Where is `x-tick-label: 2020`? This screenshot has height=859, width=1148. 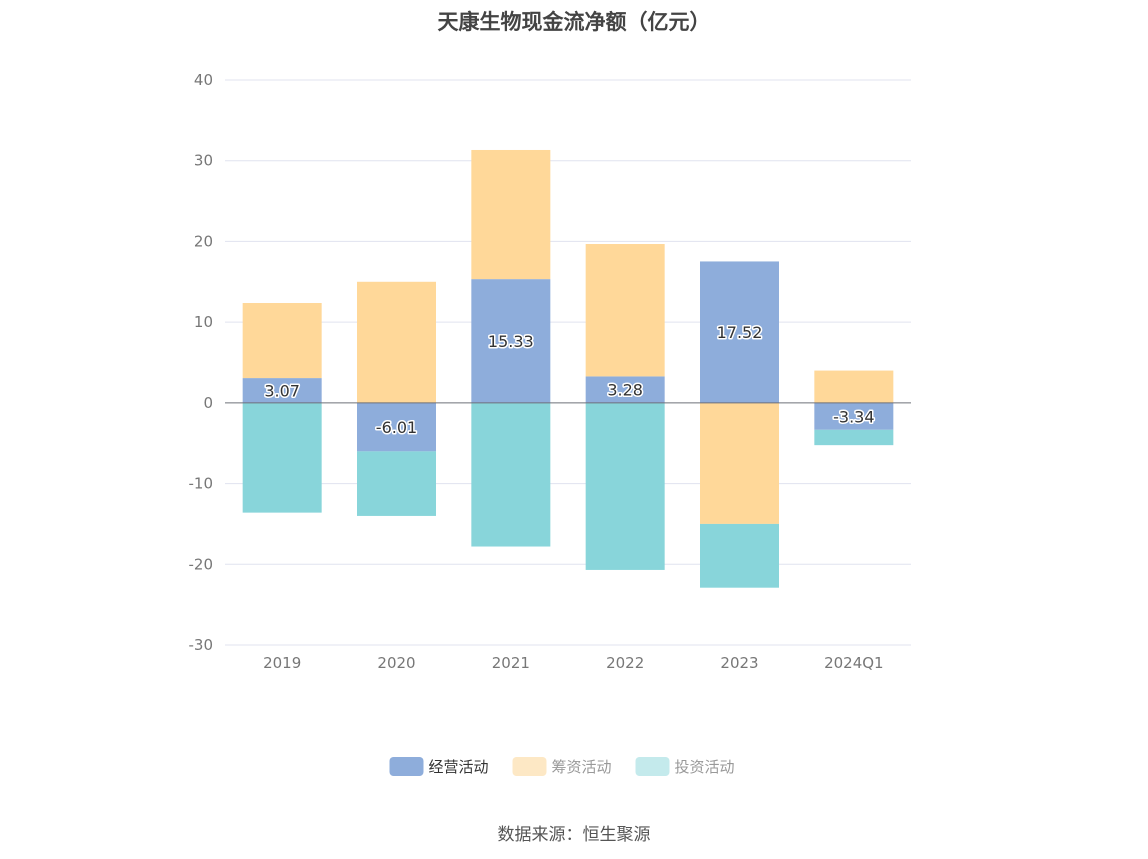 x-tick-label: 2020 is located at coordinates (396, 663).